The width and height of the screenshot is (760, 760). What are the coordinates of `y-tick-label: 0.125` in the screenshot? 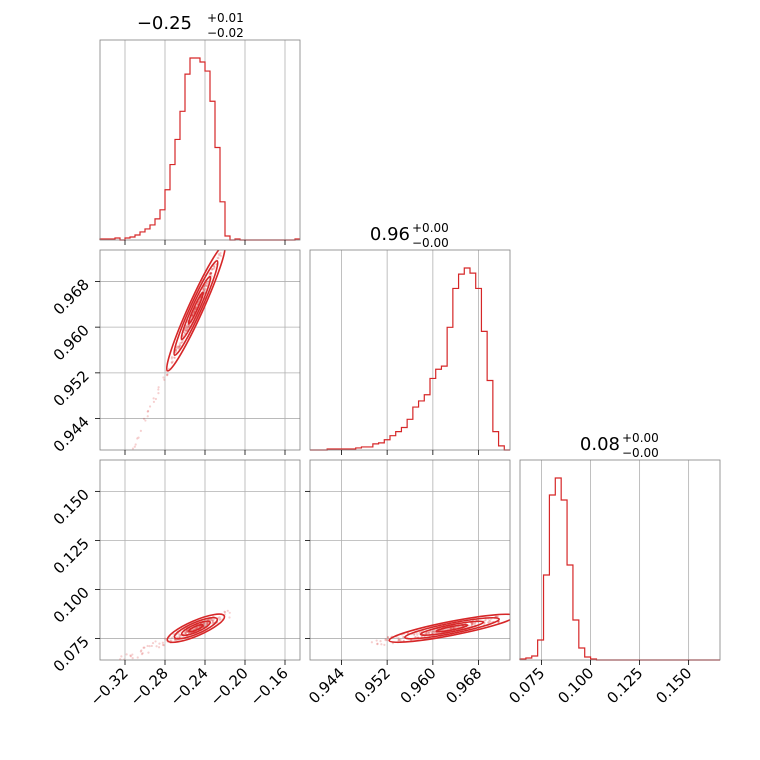 It's located at (71, 555).